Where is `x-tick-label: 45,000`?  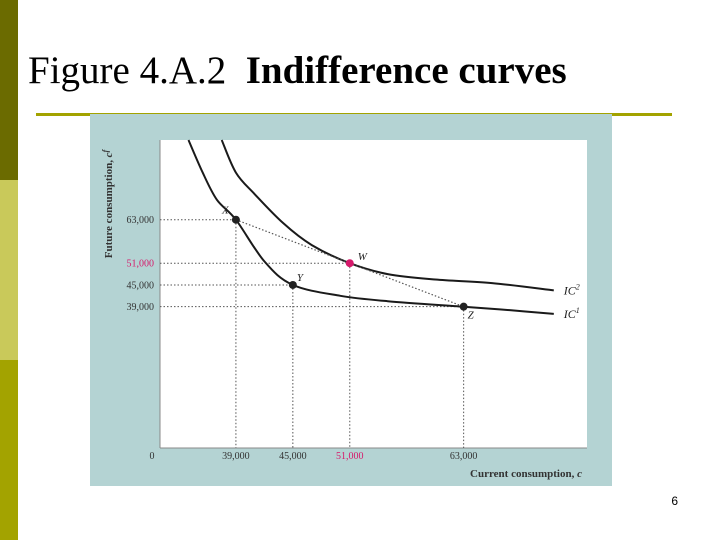
x-tick-label: 45,000 is located at coordinates (293, 456).